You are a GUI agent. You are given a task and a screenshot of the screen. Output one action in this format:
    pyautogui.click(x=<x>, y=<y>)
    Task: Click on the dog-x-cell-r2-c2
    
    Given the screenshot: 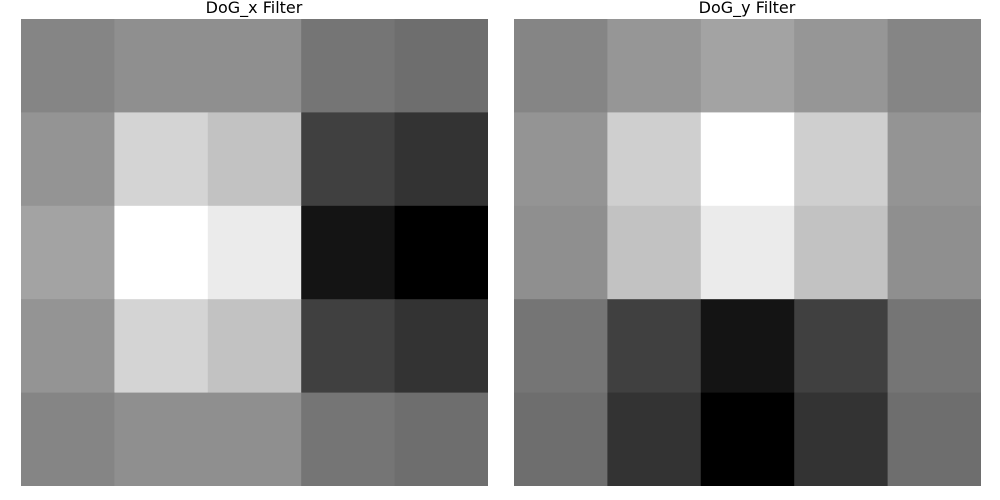 What is the action you would take?
    pyautogui.click(x=254, y=252)
    